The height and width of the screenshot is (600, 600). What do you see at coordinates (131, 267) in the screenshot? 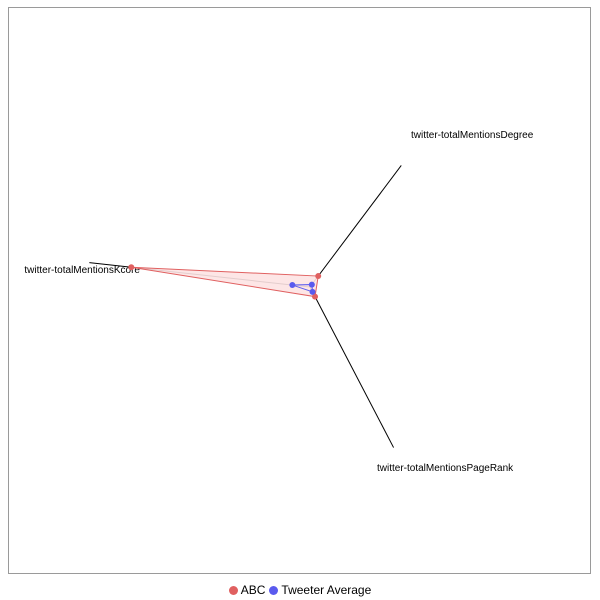
I see `data-point-abc-twitter-totalmentionskcore` at bounding box center [131, 267].